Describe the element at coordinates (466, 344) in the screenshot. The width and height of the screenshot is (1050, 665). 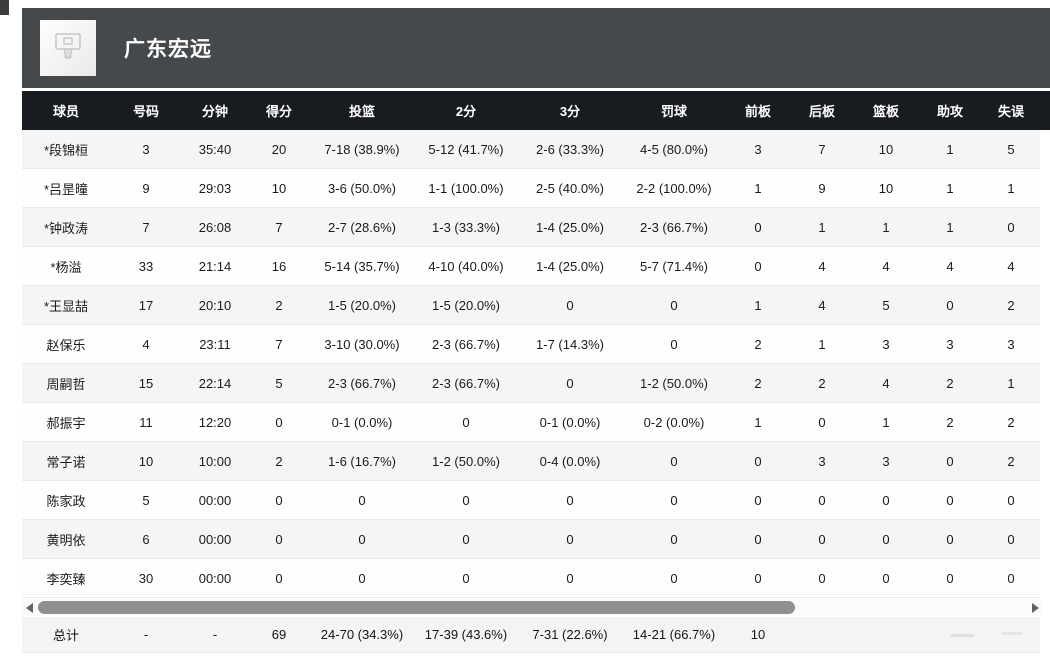
I see `stat-cell: 2-3 (66.7%)` at that location.